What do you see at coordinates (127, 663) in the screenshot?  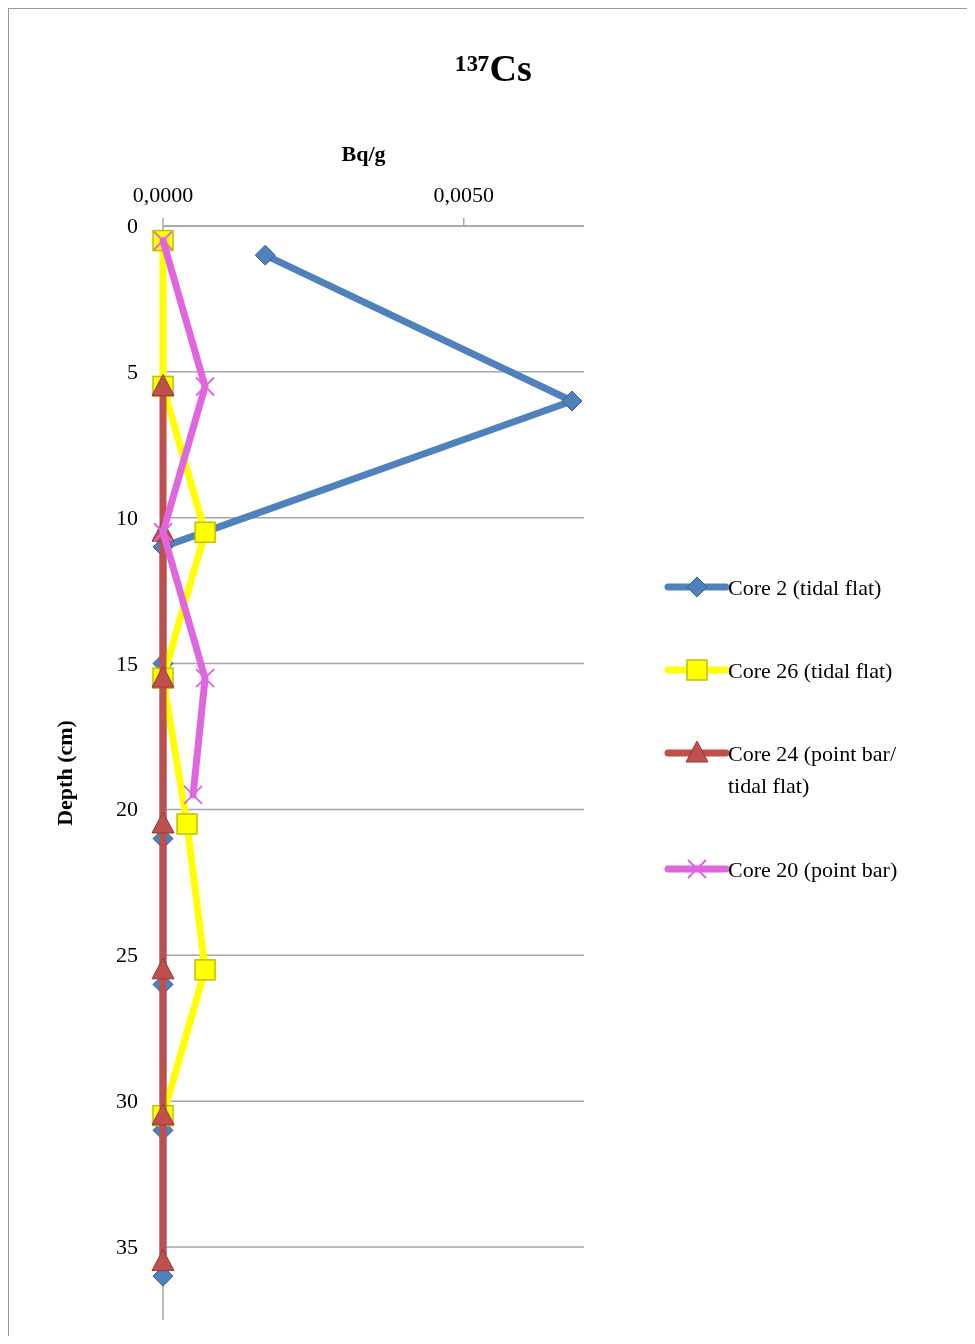 I see `y-tick-label: 15` at bounding box center [127, 663].